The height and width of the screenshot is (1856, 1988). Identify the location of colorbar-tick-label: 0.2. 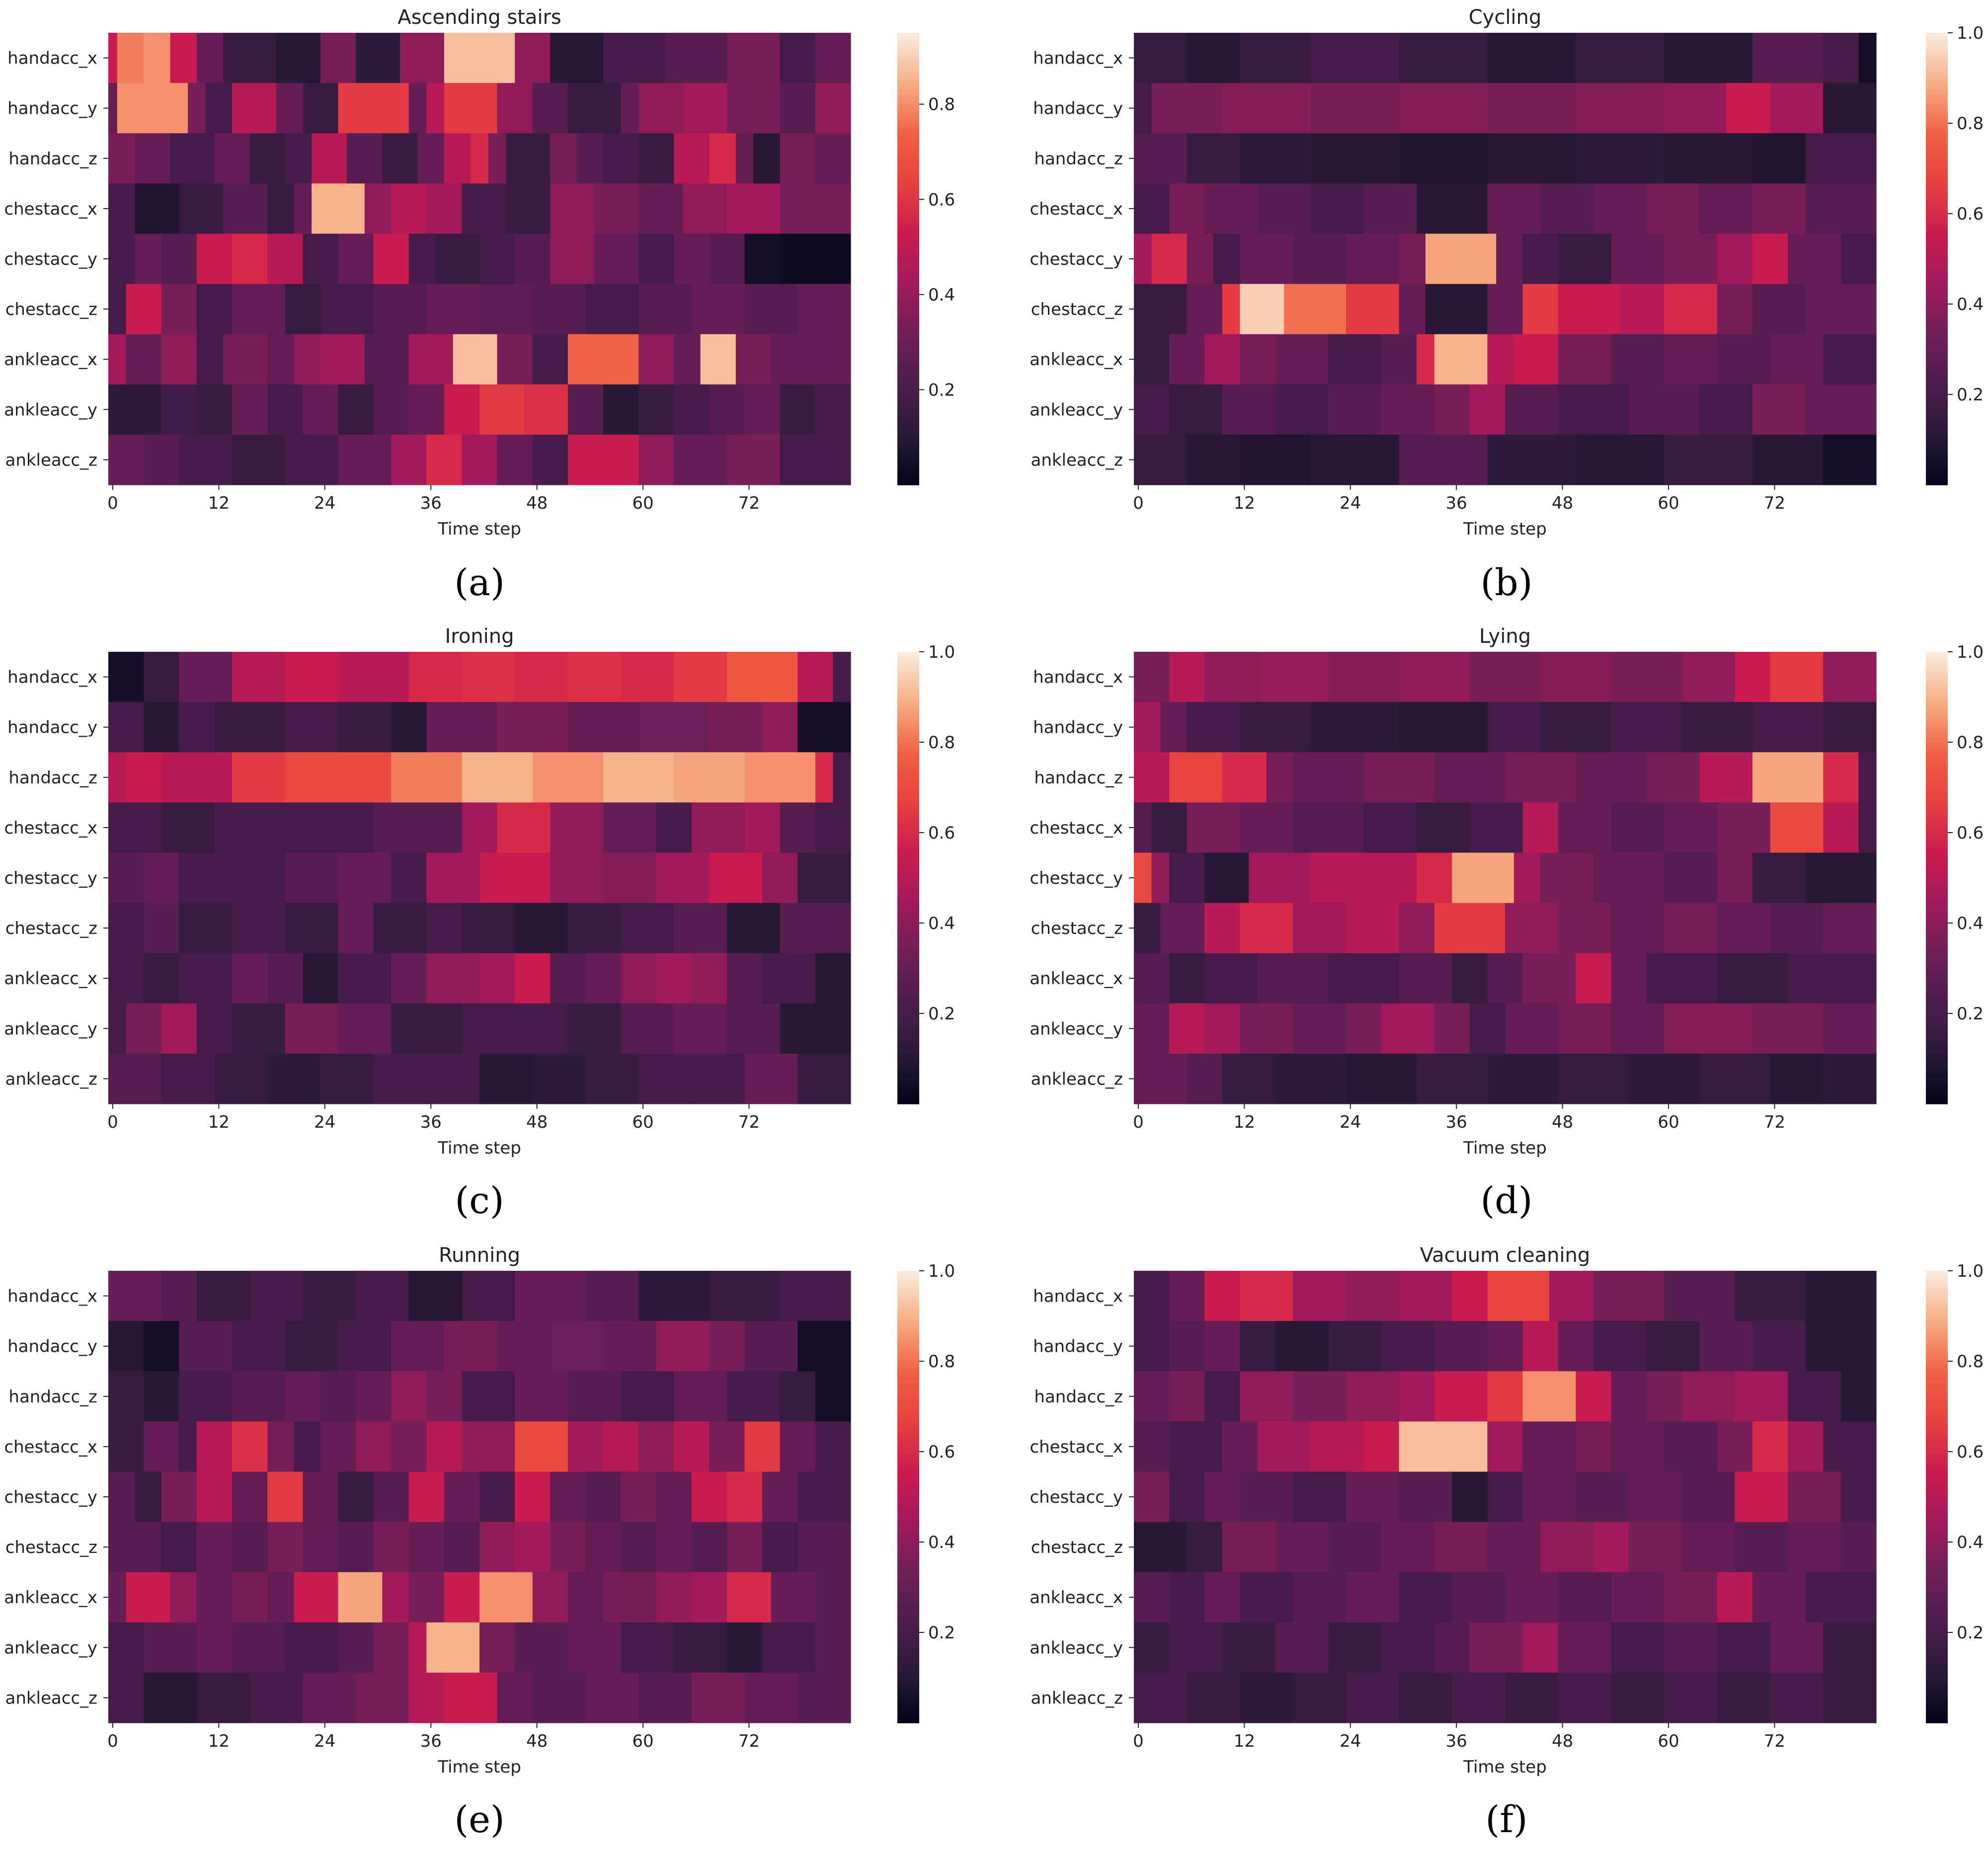
(1971, 395).